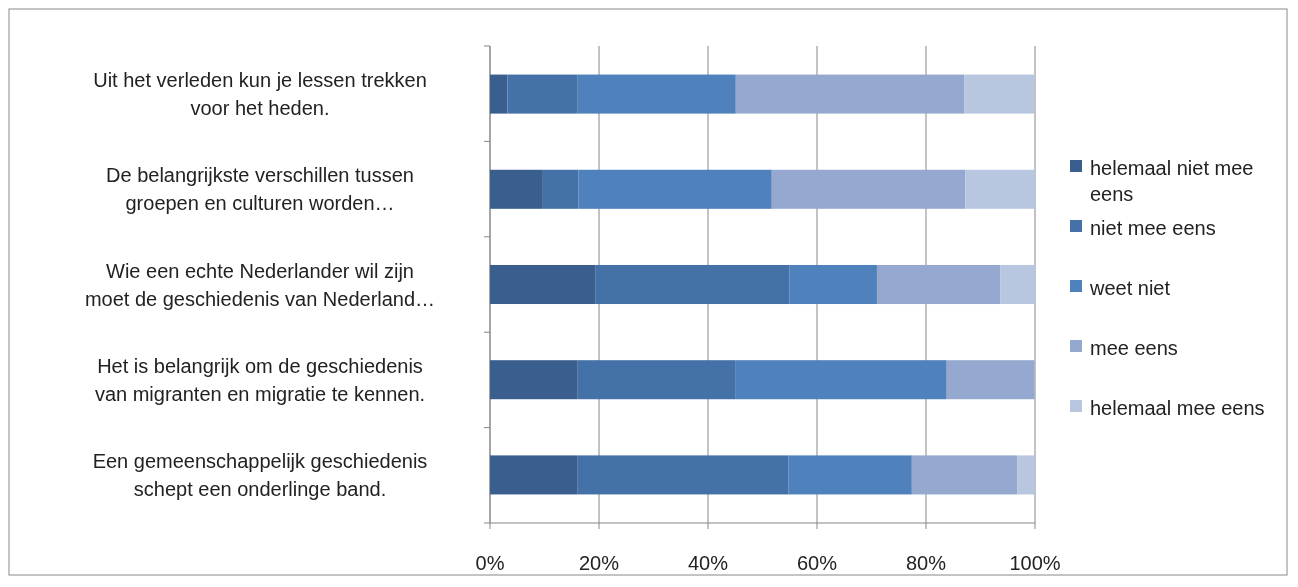  I want to click on x-tick-label: 100%, so click(1035, 563).